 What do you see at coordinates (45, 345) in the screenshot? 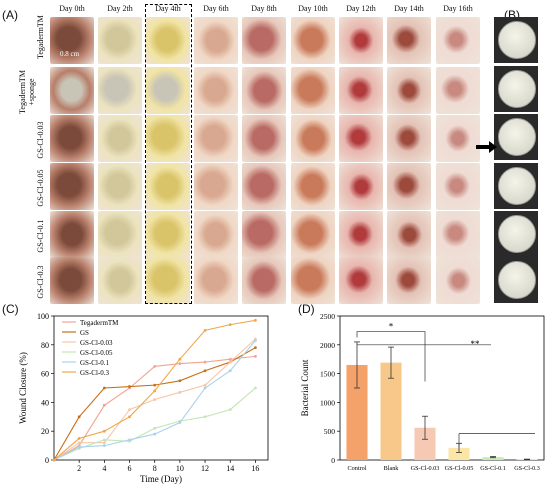
I see `y-tick-label: 80` at bounding box center [45, 345].